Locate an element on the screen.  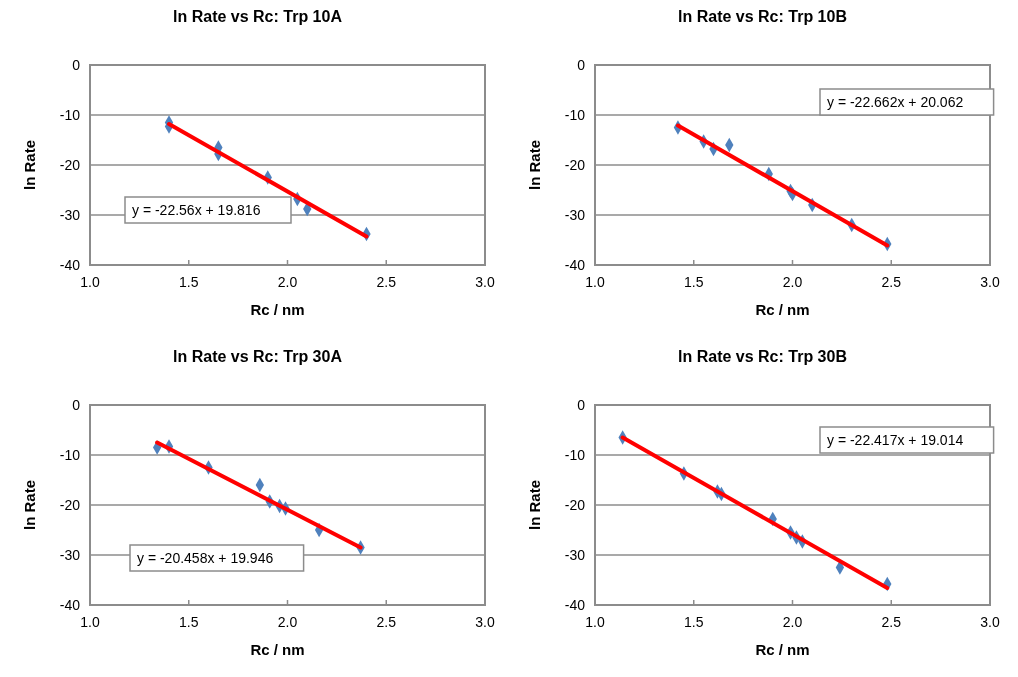
chart-title: ln Rate vs Rc: Trp 30B is located at coordinates (762, 356).